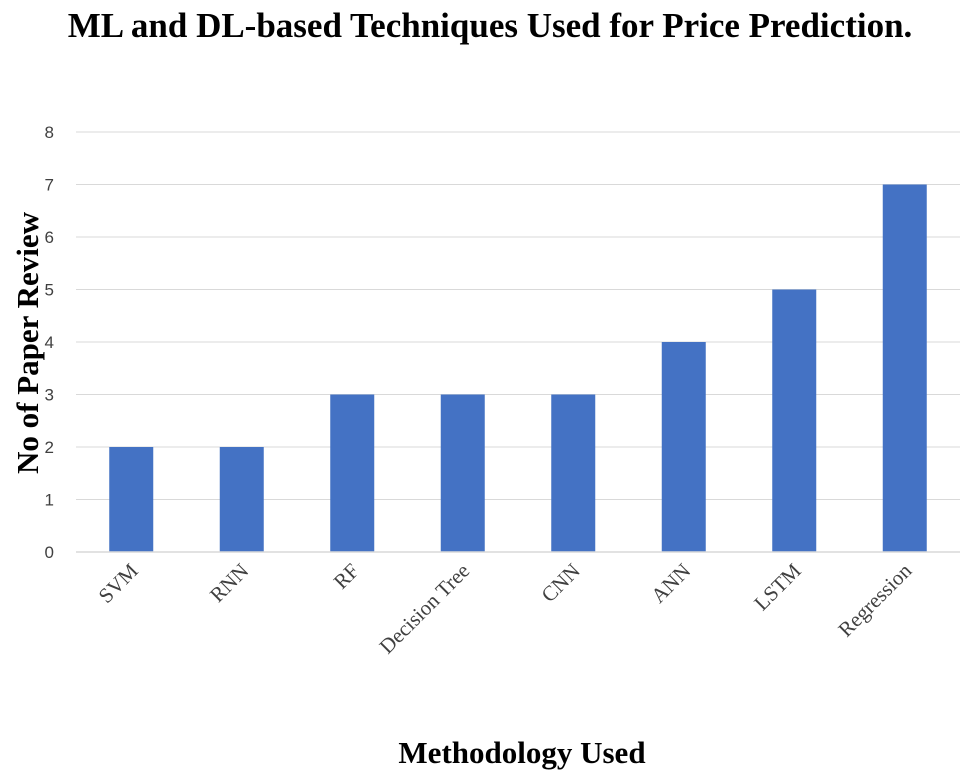 This screenshot has height=782, width=968. What do you see at coordinates (670, 583) in the screenshot?
I see `x-tick-label: ANN` at bounding box center [670, 583].